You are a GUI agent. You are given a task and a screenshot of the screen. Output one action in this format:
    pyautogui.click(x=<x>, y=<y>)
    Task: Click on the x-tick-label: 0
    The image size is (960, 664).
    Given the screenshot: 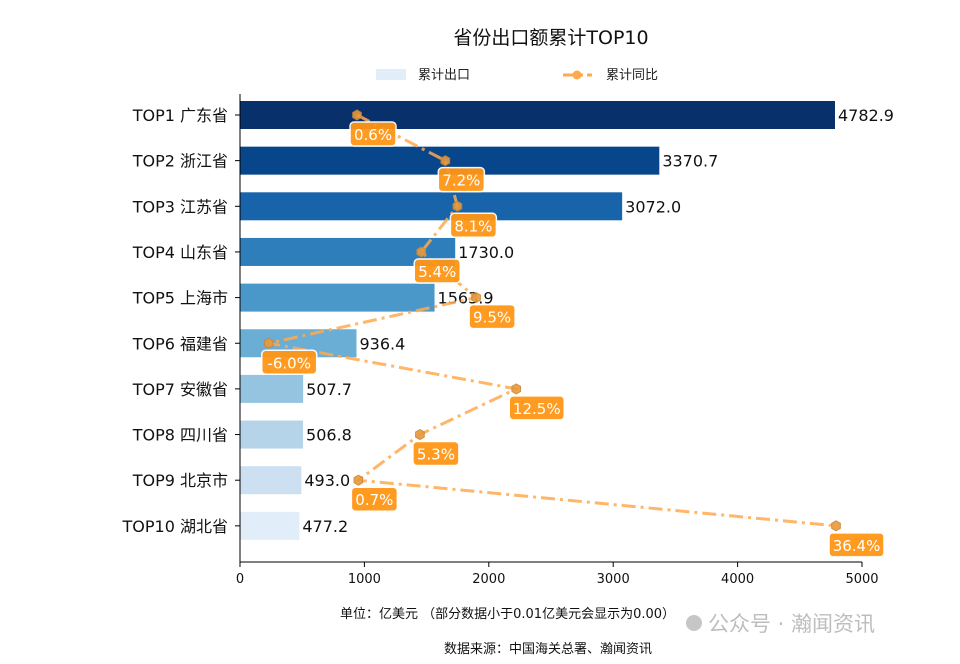 What is the action you would take?
    pyautogui.click(x=240, y=579)
    